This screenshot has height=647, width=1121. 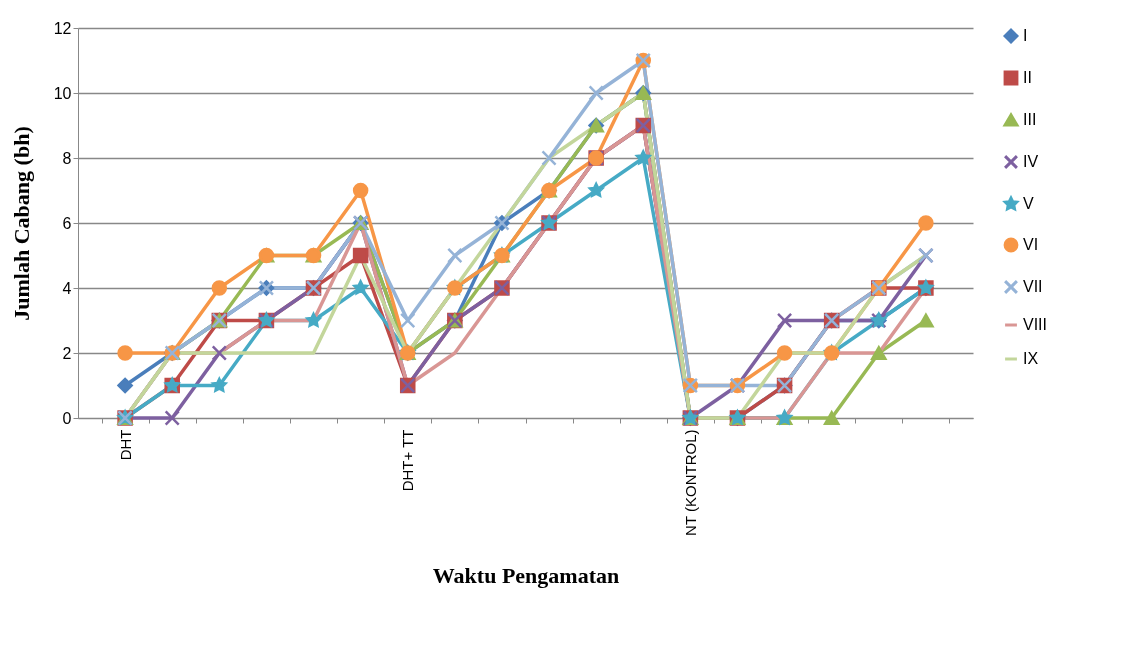 What do you see at coordinates (62, 28) in the screenshot?
I see `y-tick-label: 12` at bounding box center [62, 28].